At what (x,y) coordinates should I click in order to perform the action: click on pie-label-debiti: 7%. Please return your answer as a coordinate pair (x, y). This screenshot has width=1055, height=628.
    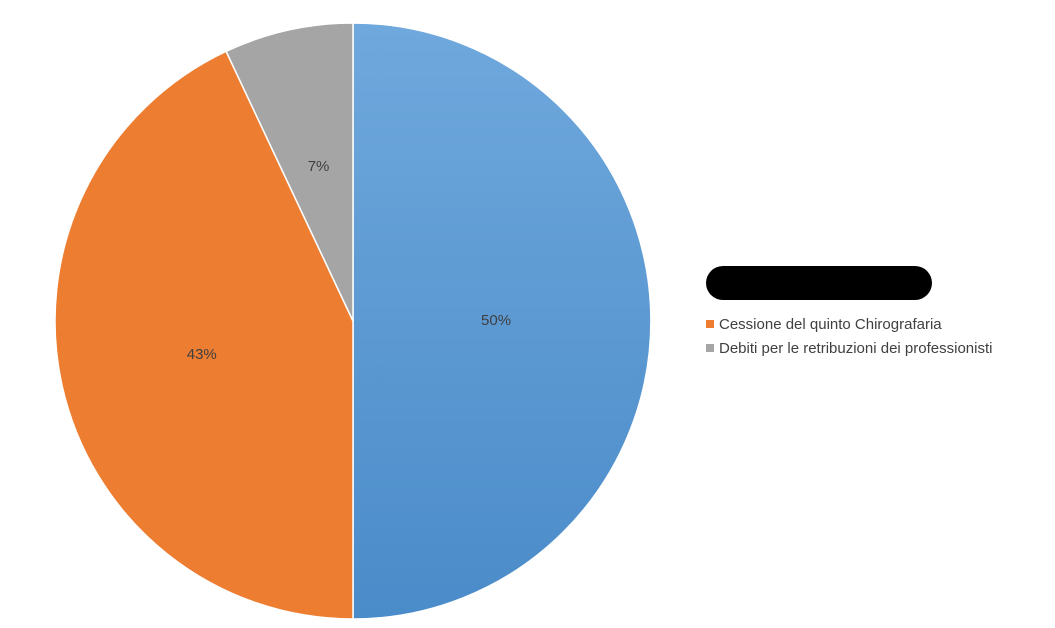
    Looking at the image, I should click on (319, 166).